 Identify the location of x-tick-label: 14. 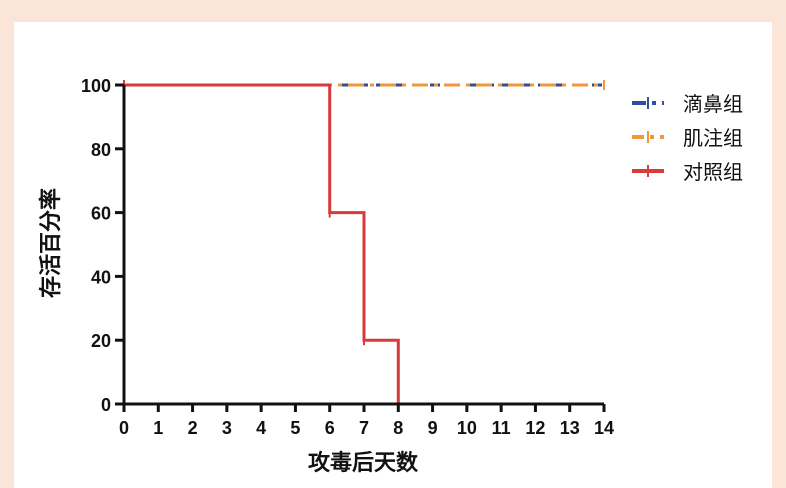
(604, 428).